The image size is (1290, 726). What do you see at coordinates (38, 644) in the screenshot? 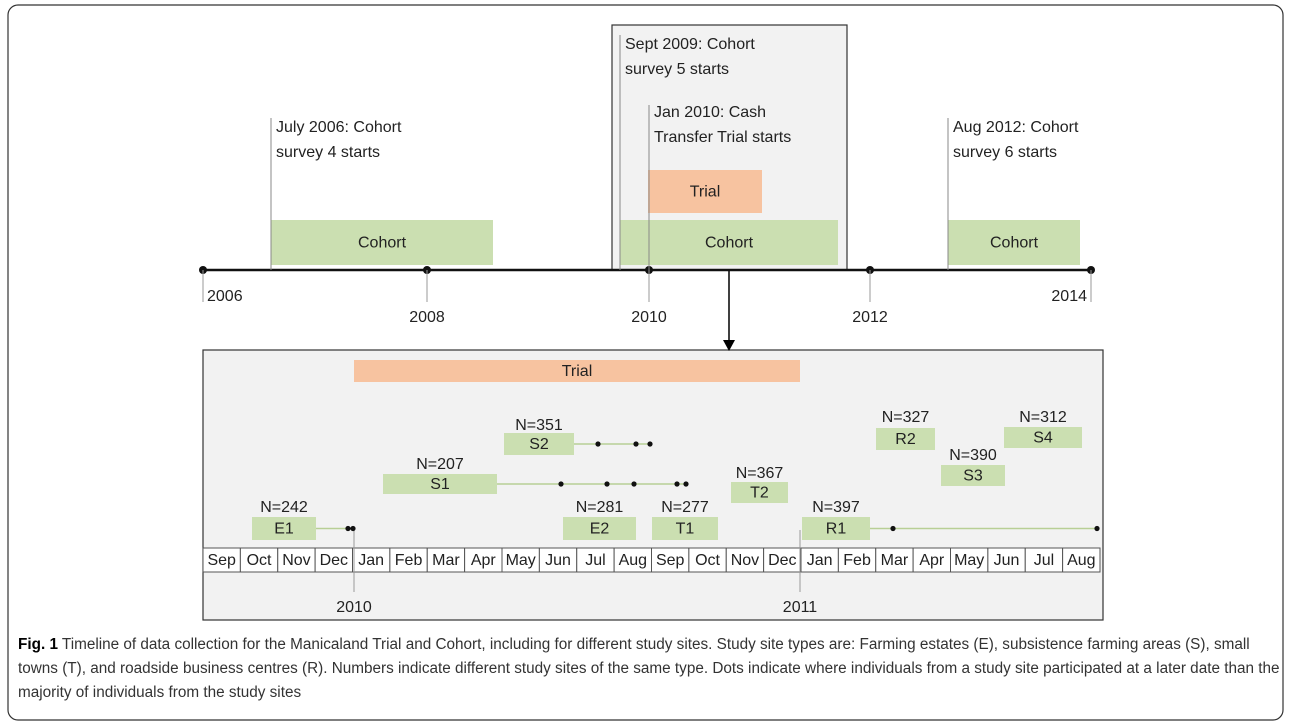
I see `caption-label: Fig. 1` at bounding box center [38, 644].